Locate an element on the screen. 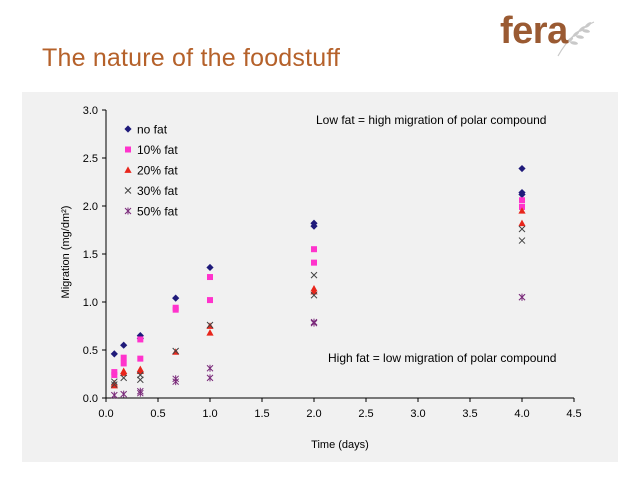  y-tick-label: 3.0 is located at coordinates (90, 111).